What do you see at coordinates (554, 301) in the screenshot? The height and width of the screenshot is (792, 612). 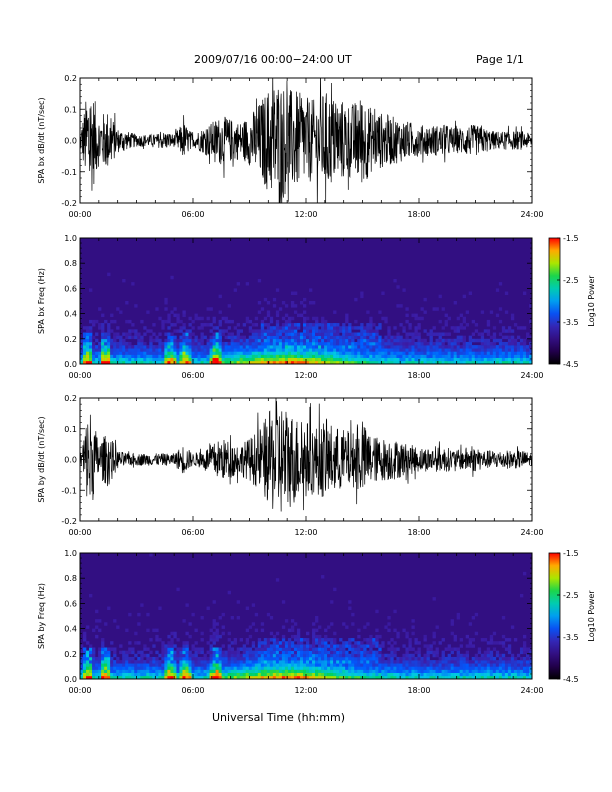 I see `colorbar` at bounding box center [554, 301].